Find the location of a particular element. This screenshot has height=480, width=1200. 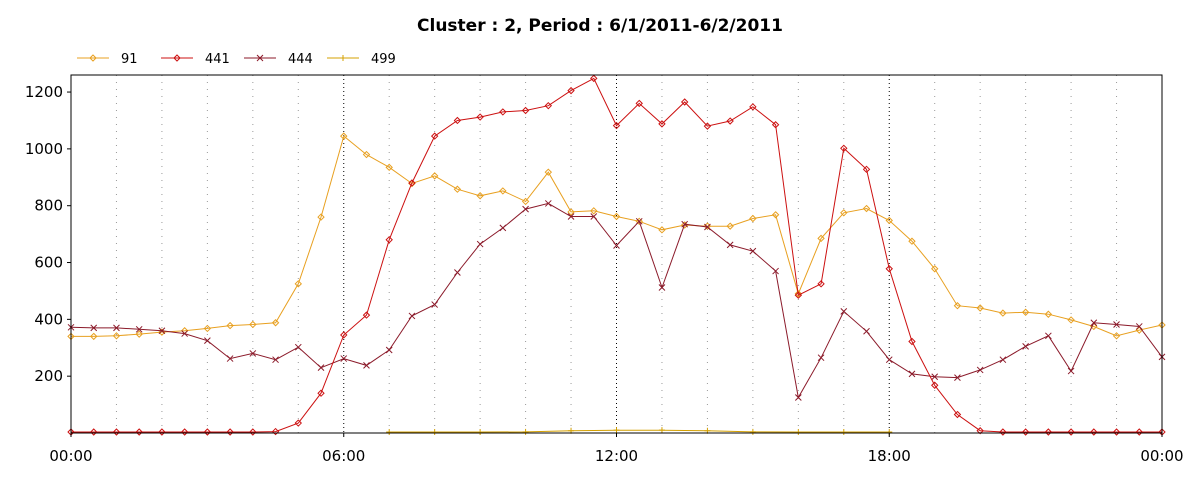

y-tick-label: 1000 is located at coordinates (44, 149).